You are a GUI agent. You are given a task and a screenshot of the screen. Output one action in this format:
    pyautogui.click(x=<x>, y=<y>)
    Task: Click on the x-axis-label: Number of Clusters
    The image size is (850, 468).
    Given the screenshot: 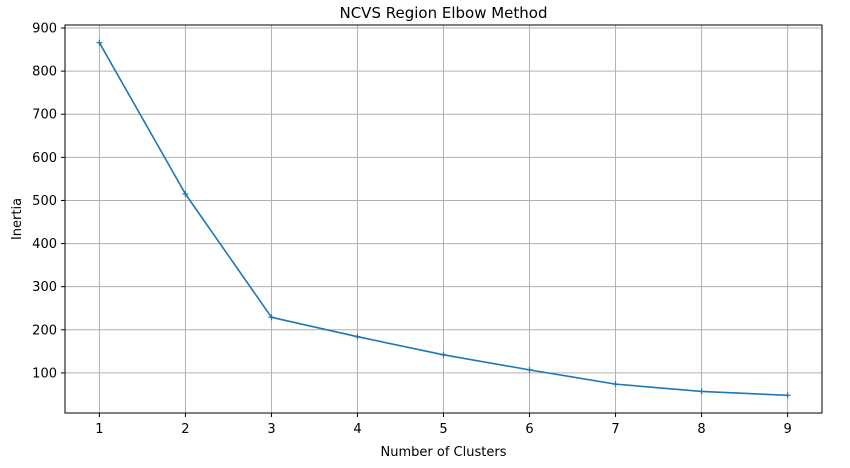 What is the action you would take?
    pyautogui.click(x=444, y=452)
    